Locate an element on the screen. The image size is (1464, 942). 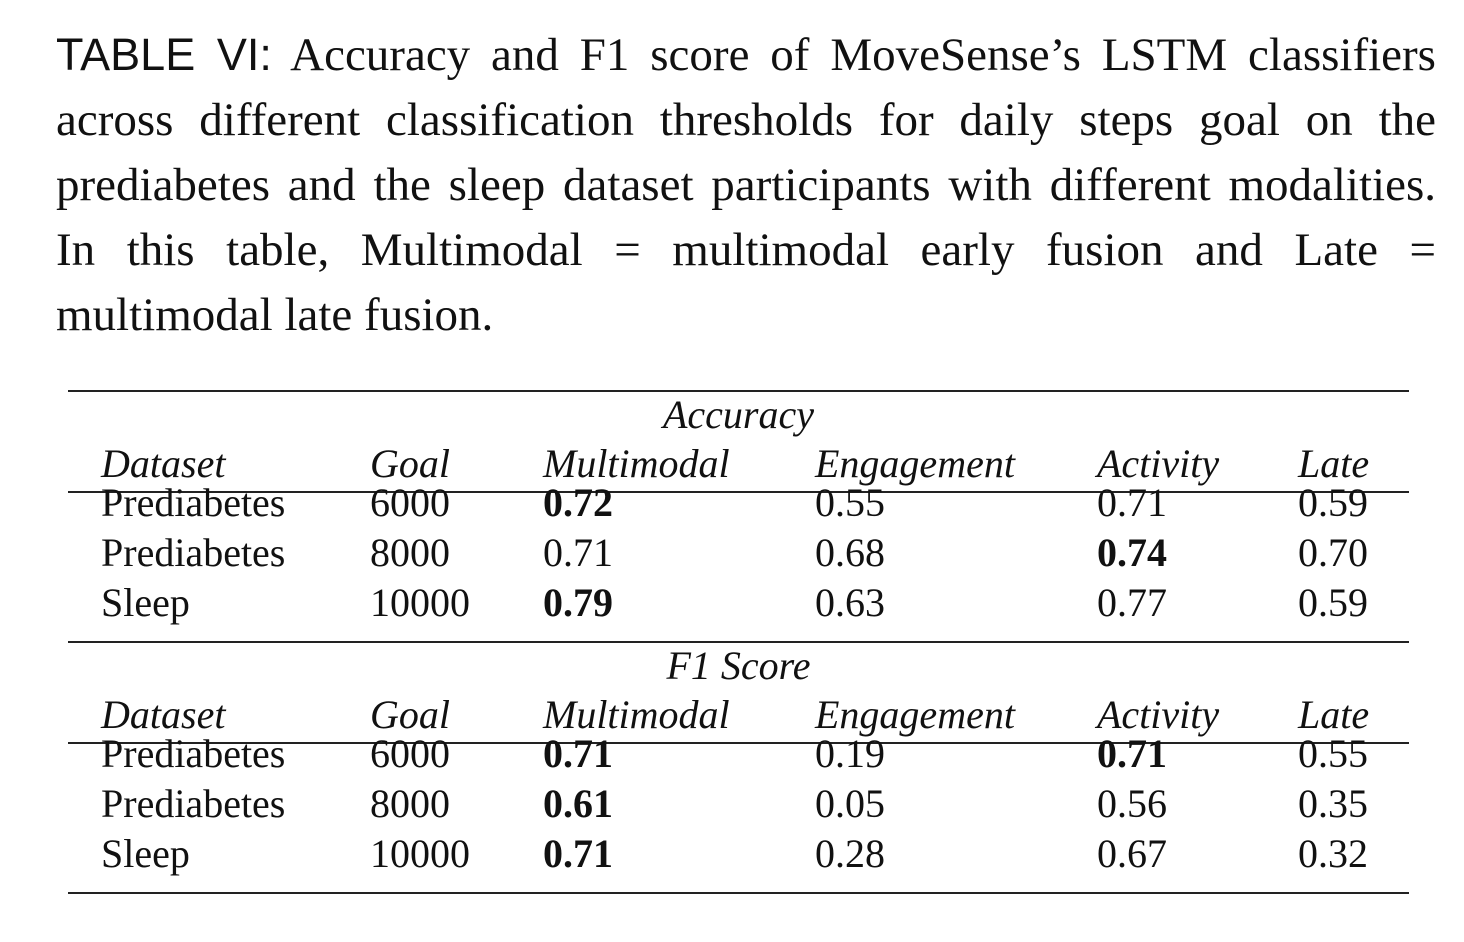
table-cell: 0.63 is located at coordinates (850, 602).